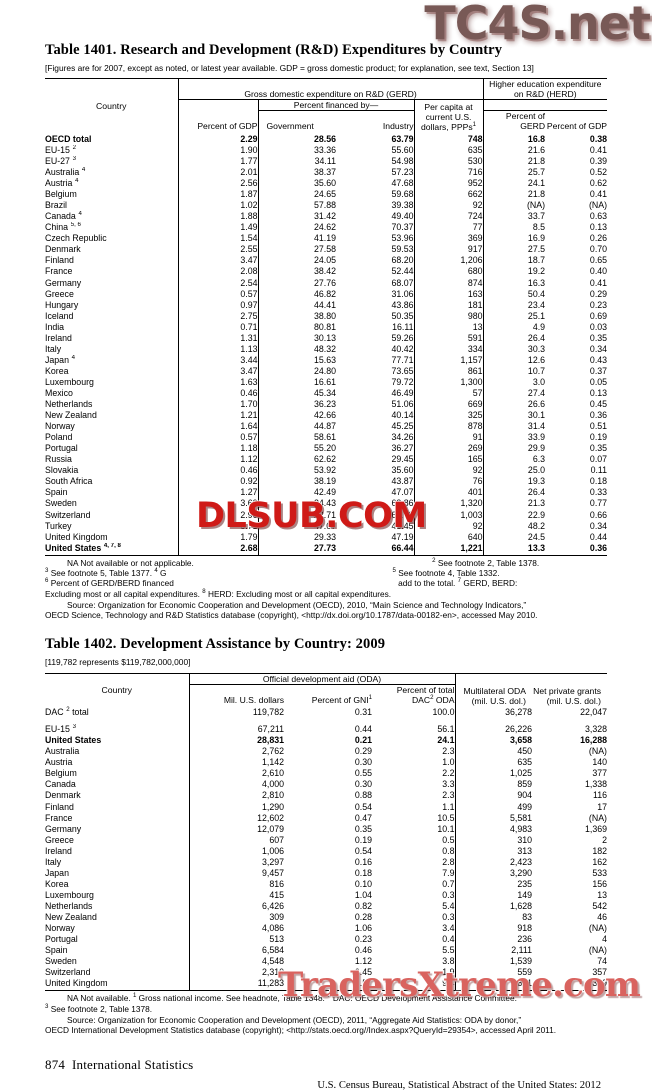  What do you see at coordinates (236, 715) in the screenshot?
I see `cell-mil: 119,782` at bounding box center [236, 715].